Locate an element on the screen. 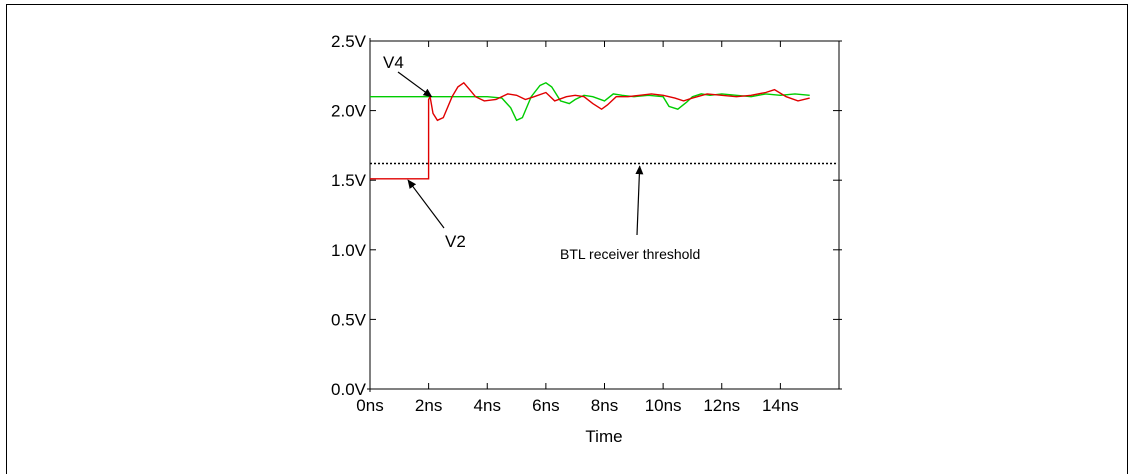 Image resolution: width=1132 pixels, height=474 pixels. x-tick-label: 12ns is located at coordinates (721, 405).